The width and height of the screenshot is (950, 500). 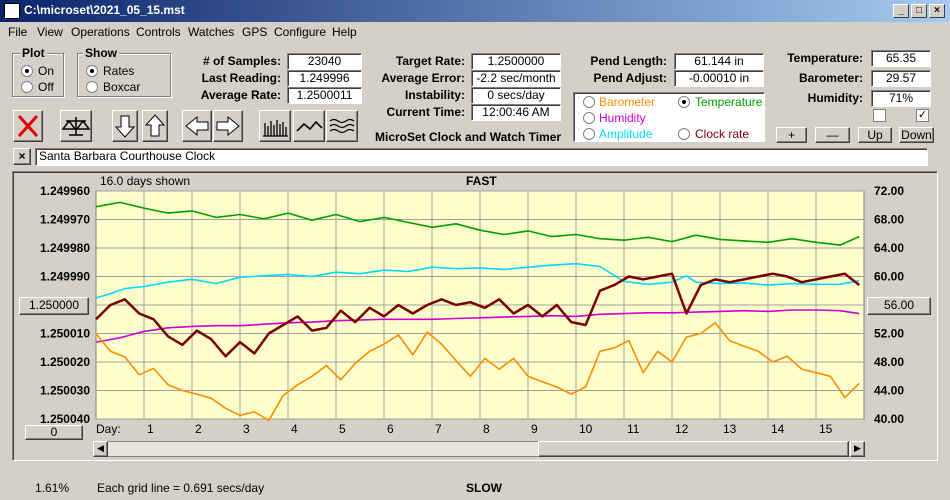 What do you see at coordinates (294, 429) in the screenshot?
I see `x-tick-label: 4` at bounding box center [294, 429].